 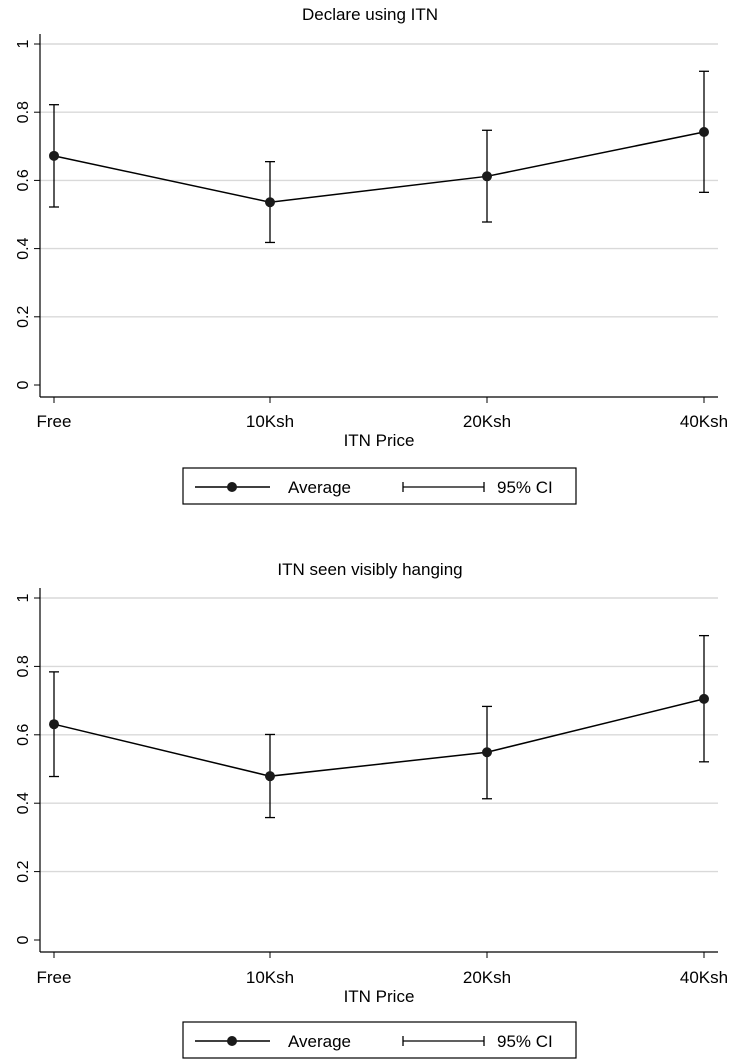 I want to click on chart-title: Declare using ITN, so click(x=370, y=14).